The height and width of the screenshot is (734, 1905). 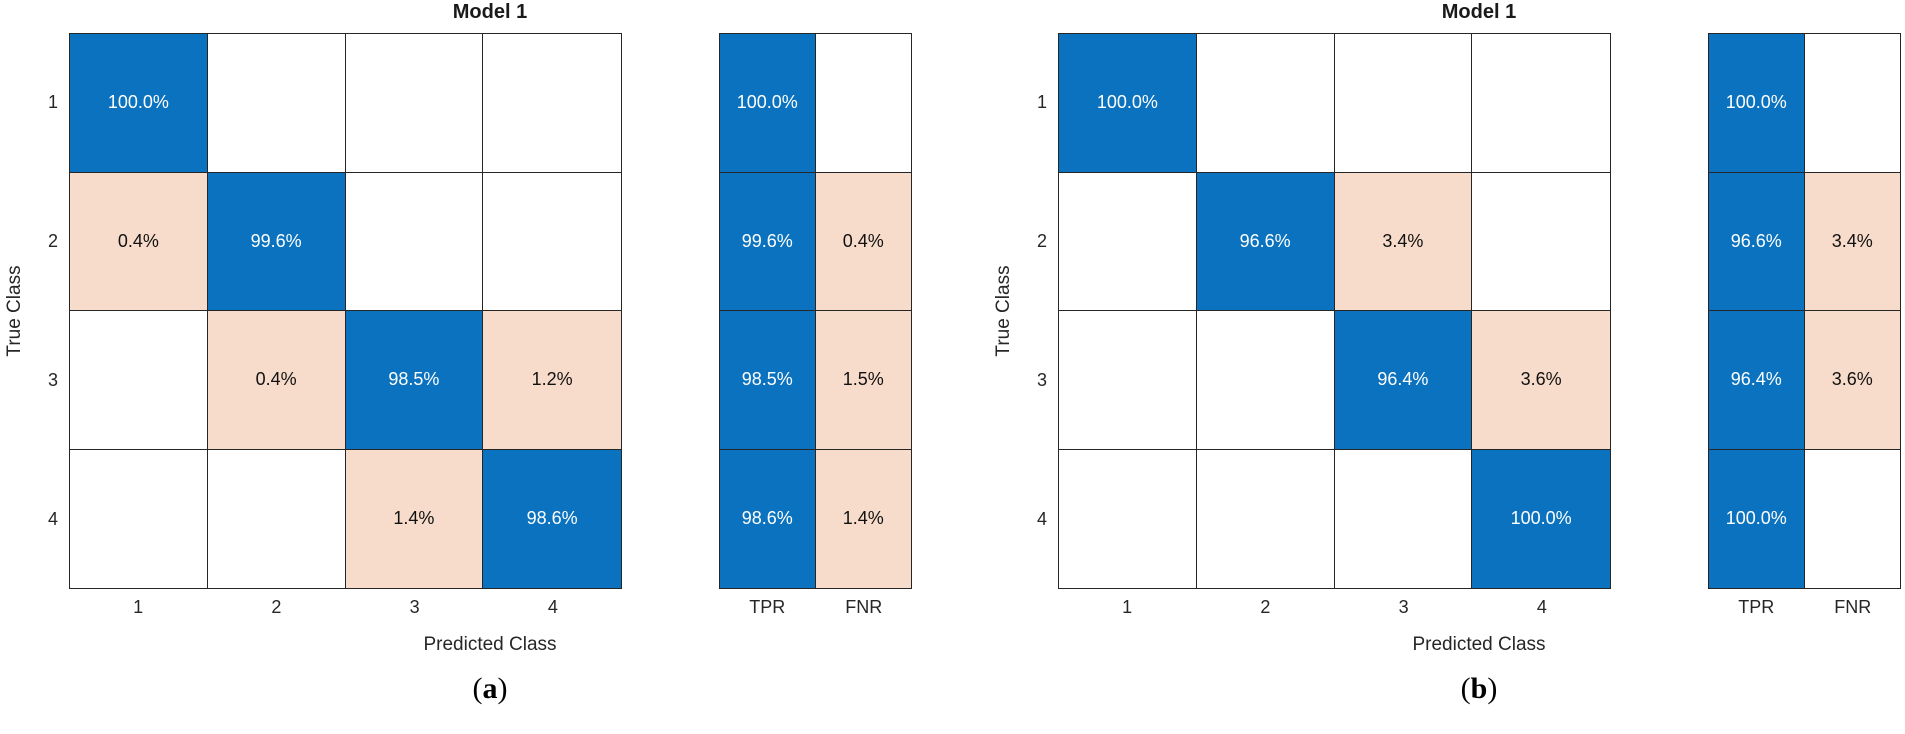 I want to click on matrix-cell-r2c1, so click(x=1128, y=241).